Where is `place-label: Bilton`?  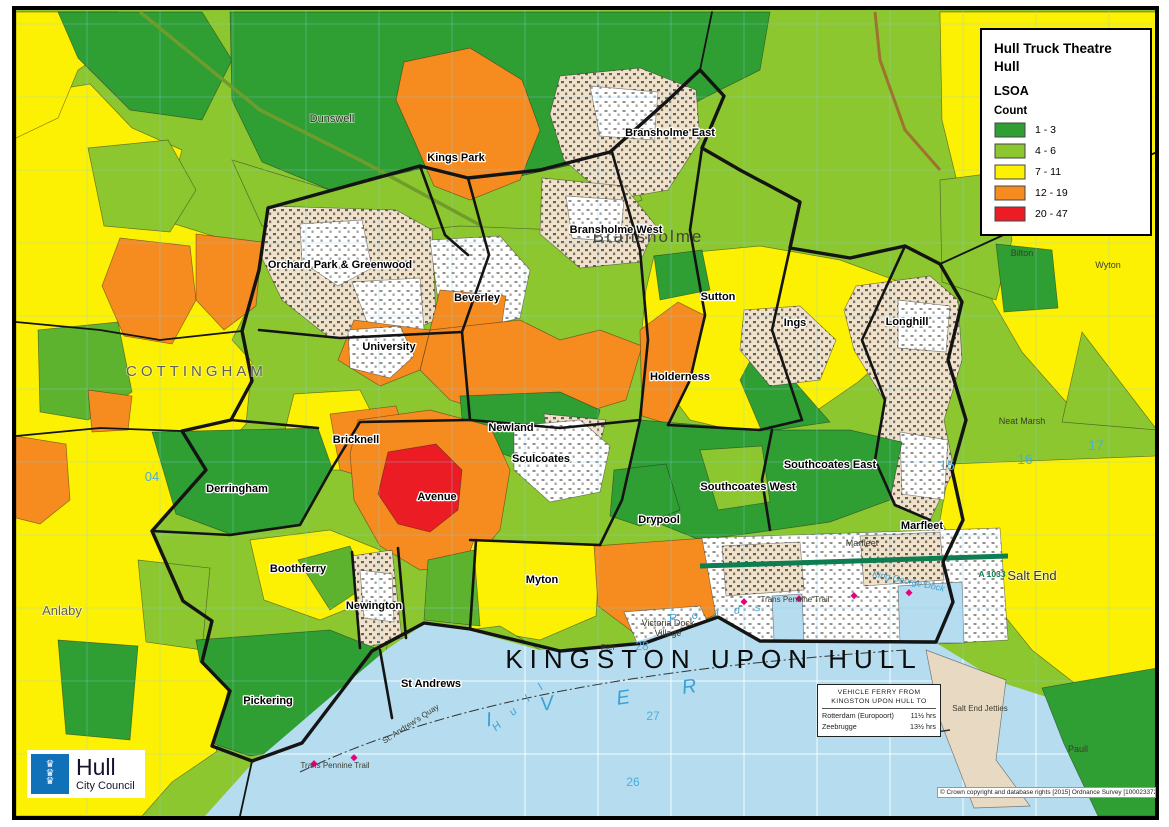 place-label: Bilton is located at coordinates (1022, 253).